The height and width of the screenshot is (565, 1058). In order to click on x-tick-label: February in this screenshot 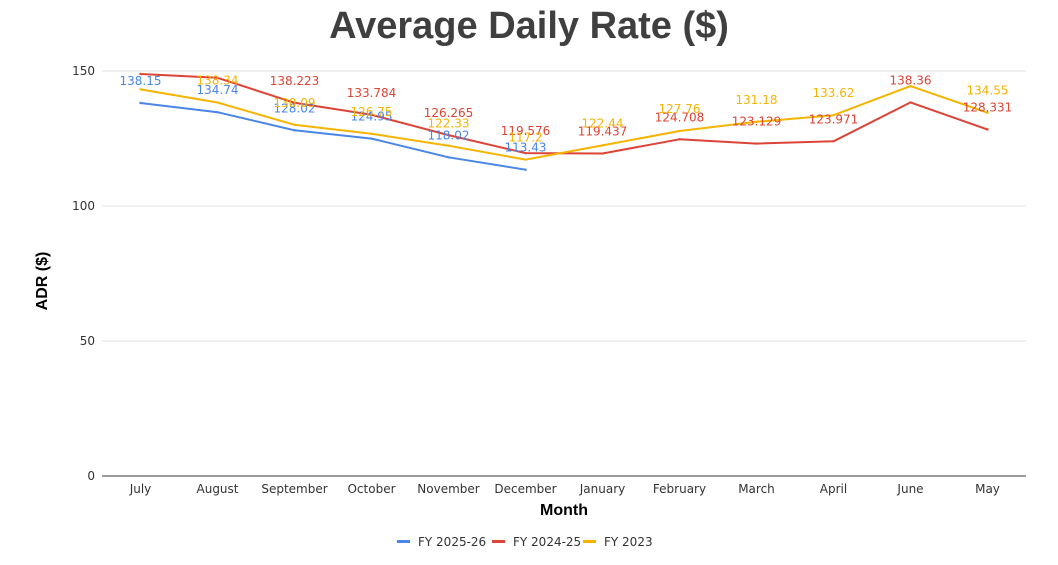, I will do `click(679, 489)`.